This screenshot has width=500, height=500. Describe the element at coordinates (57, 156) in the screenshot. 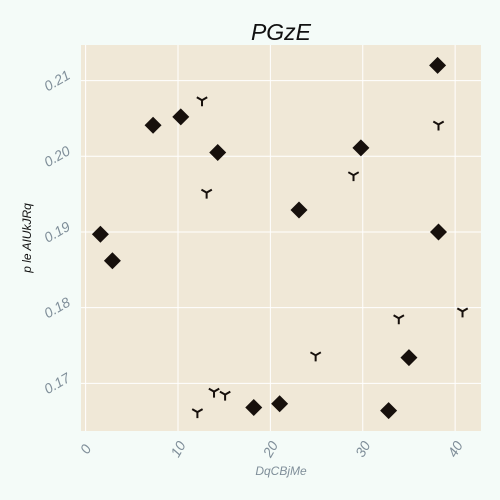

I see `y-tick-label: 0.20` at that location.